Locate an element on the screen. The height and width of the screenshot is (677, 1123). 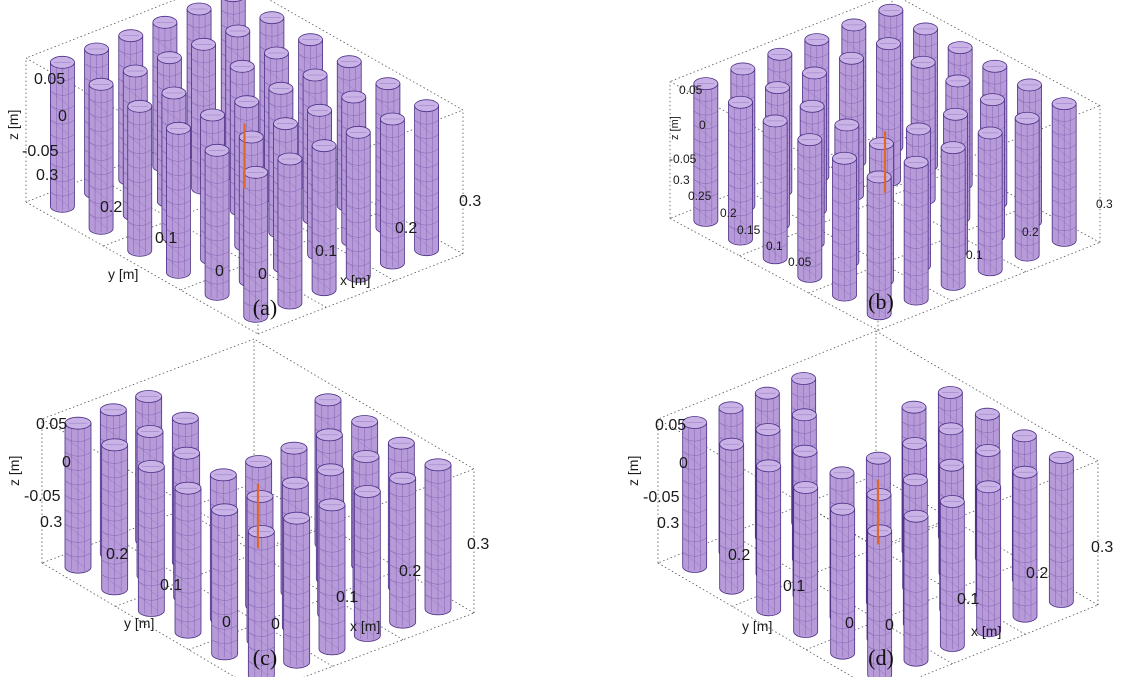
y-tick: 0.15 is located at coordinates (749, 230).